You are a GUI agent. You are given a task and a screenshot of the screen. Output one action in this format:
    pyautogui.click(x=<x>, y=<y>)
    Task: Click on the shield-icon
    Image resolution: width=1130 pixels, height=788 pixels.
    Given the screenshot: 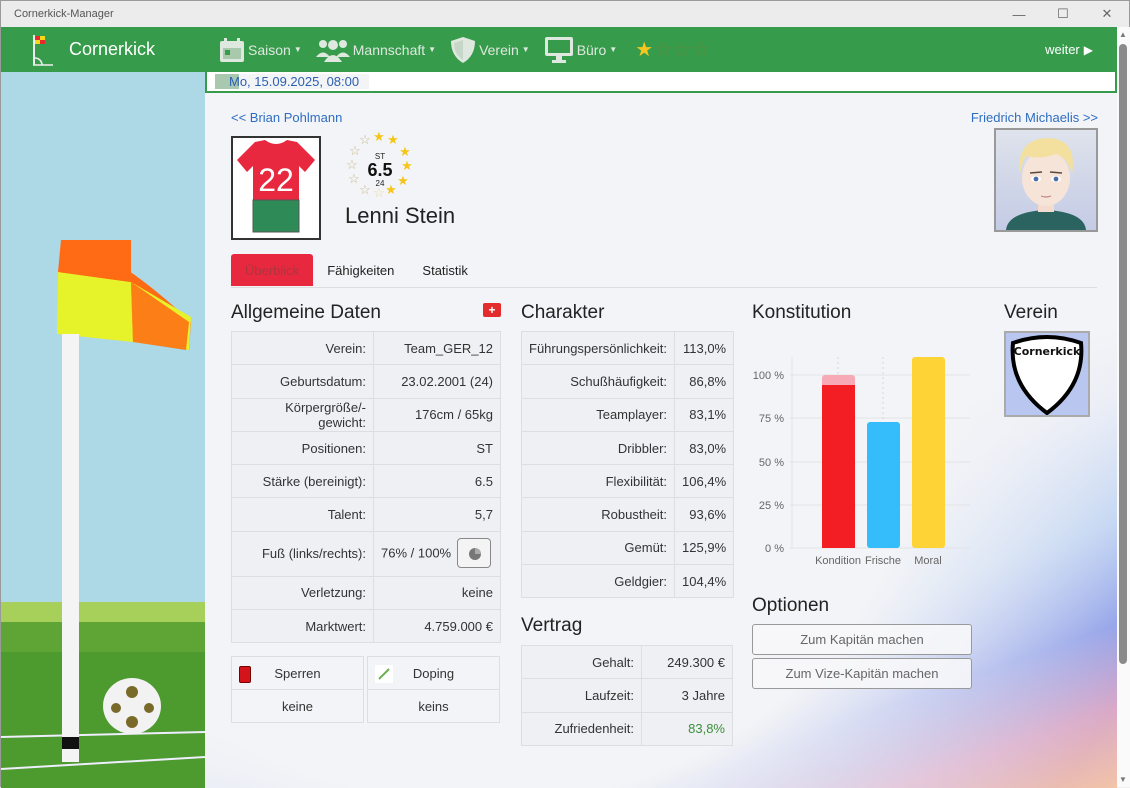 What is the action you would take?
    pyautogui.click(x=463, y=49)
    